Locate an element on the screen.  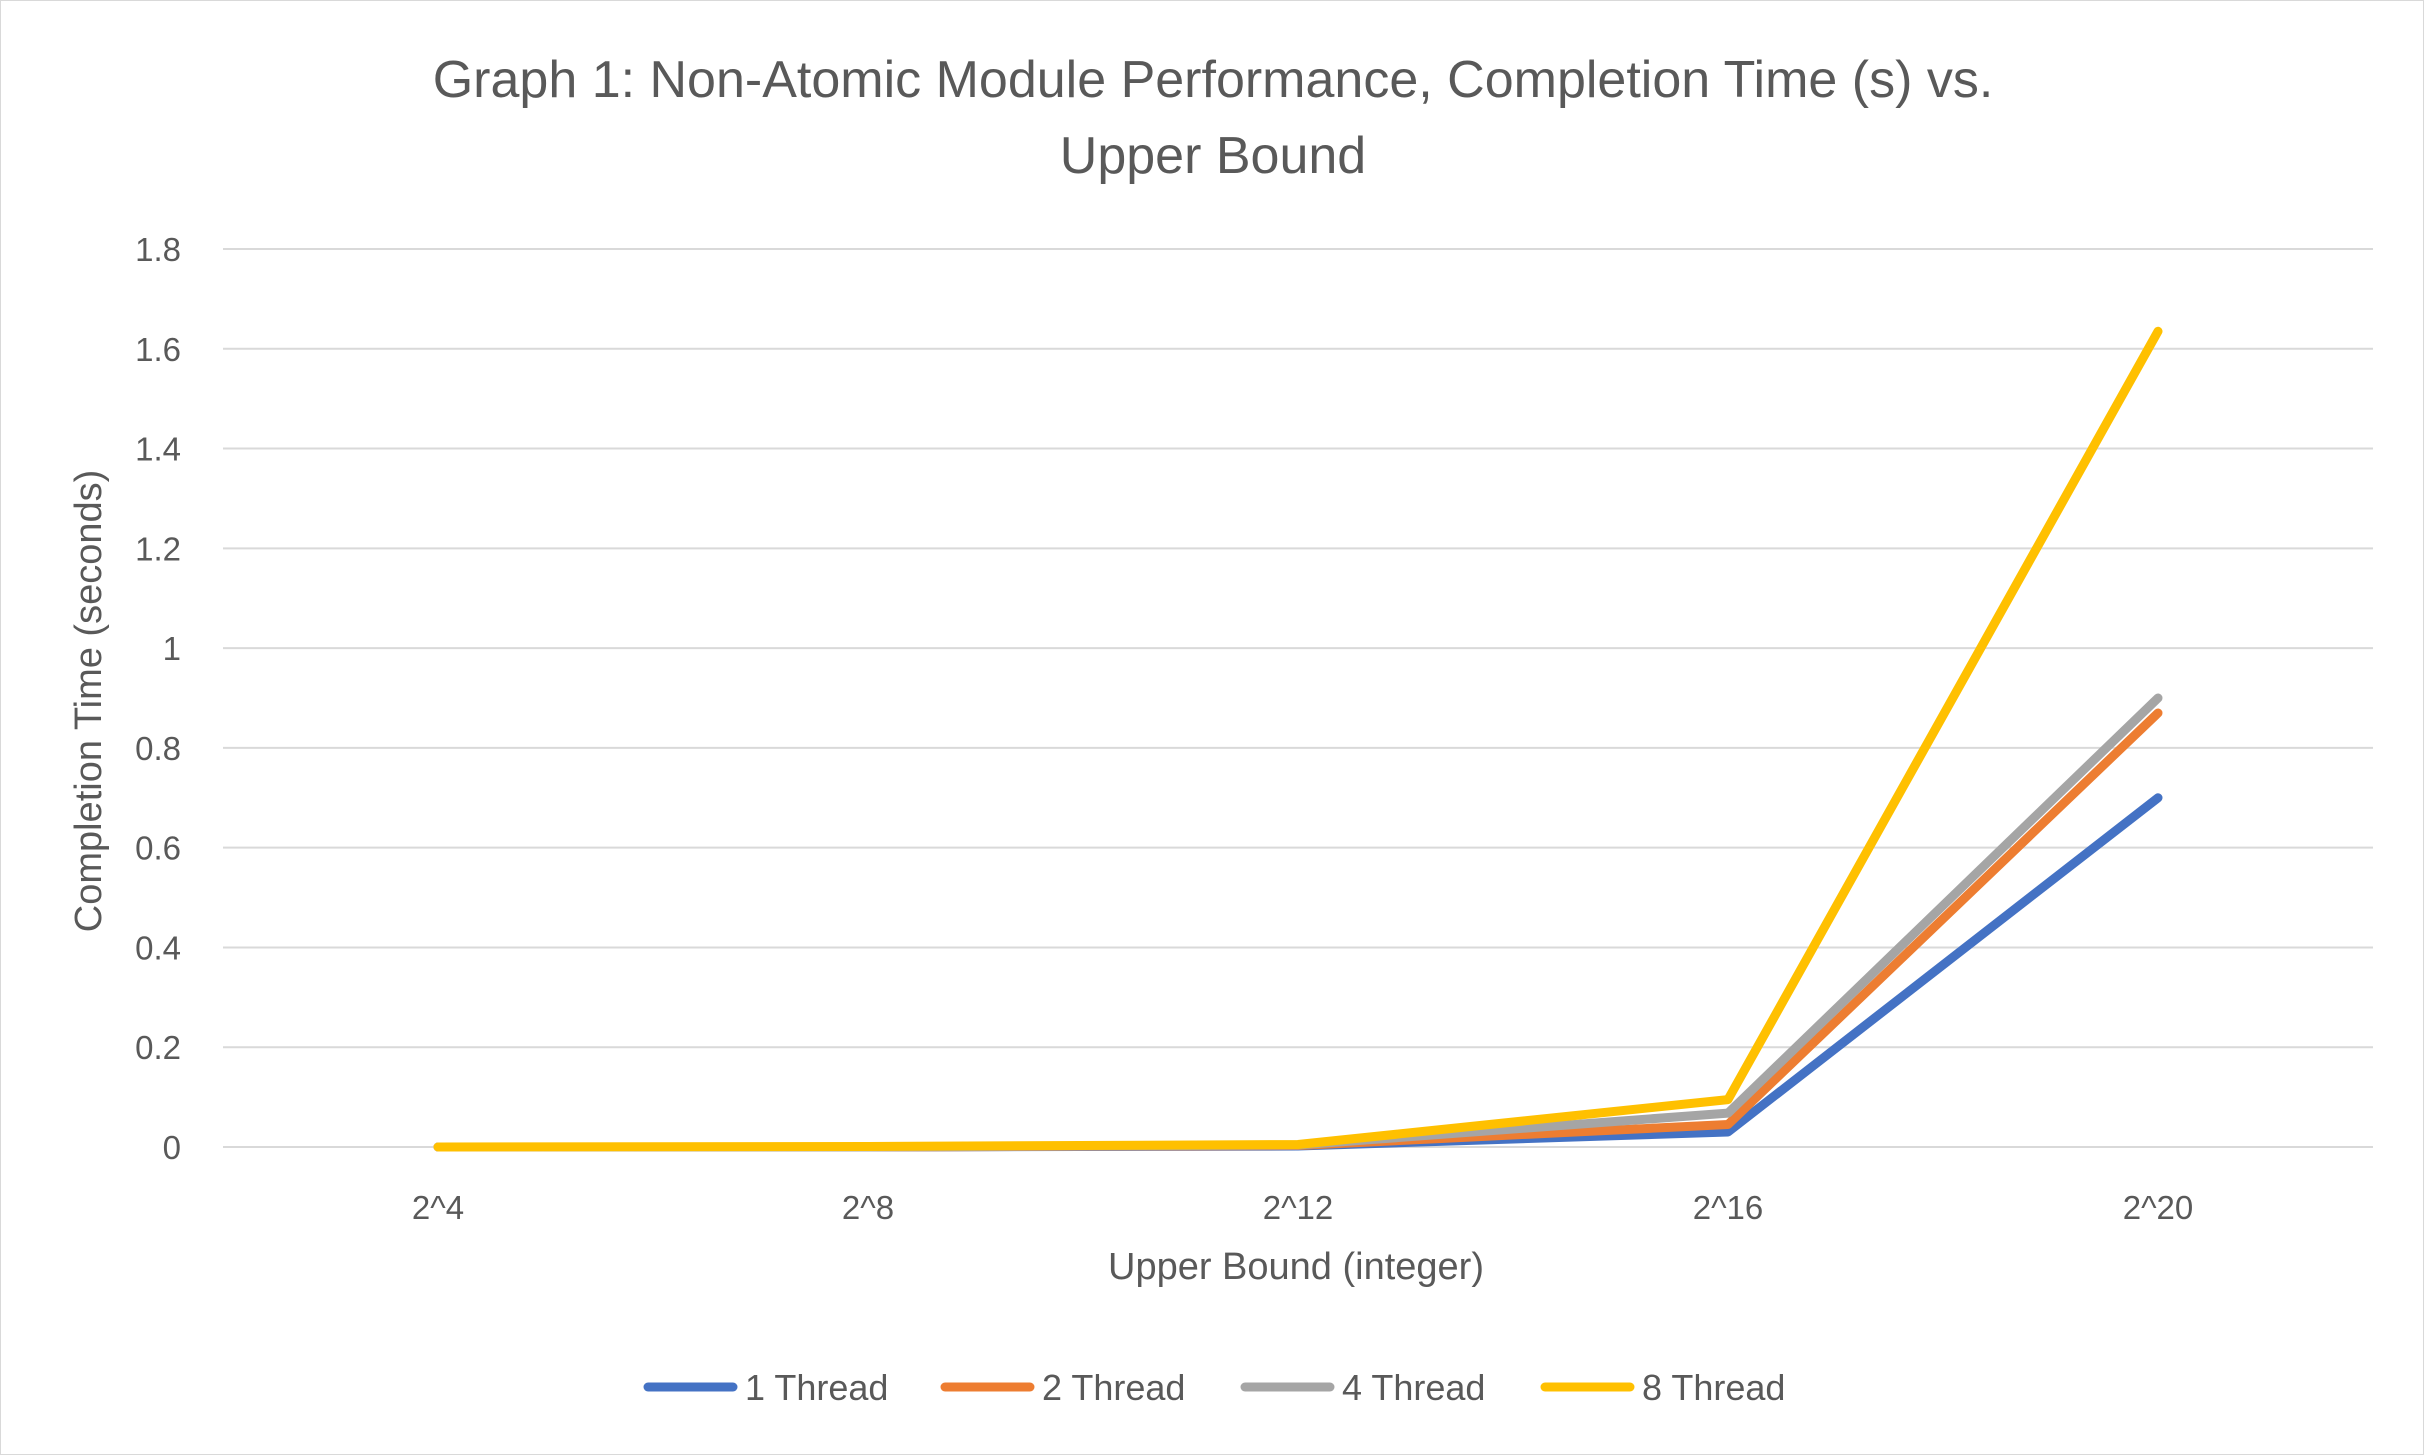
y-tick-label: 1.6 is located at coordinates (158, 349).